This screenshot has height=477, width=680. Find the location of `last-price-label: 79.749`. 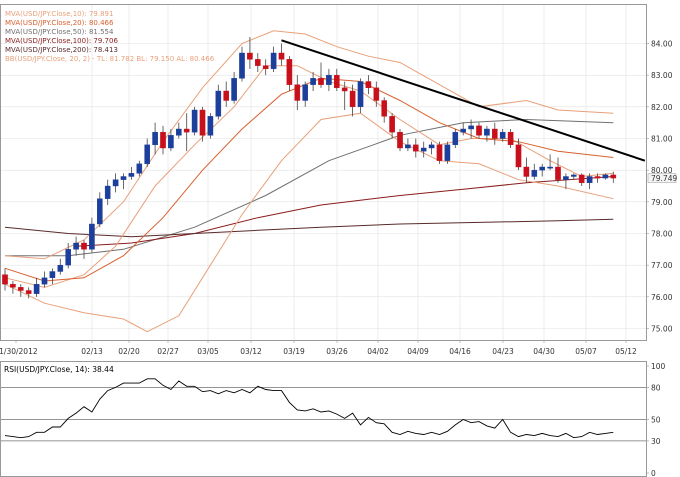

last-price-label: 79.749 is located at coordinates (664, 178).